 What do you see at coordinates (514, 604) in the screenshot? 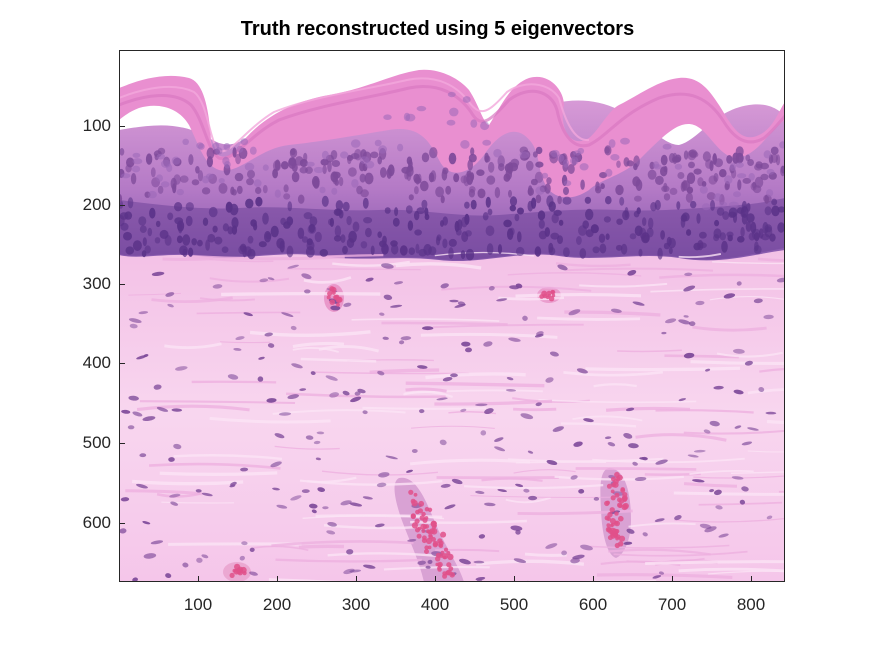
I see `x-tick-label: 500` at bounding box center [514, 604].